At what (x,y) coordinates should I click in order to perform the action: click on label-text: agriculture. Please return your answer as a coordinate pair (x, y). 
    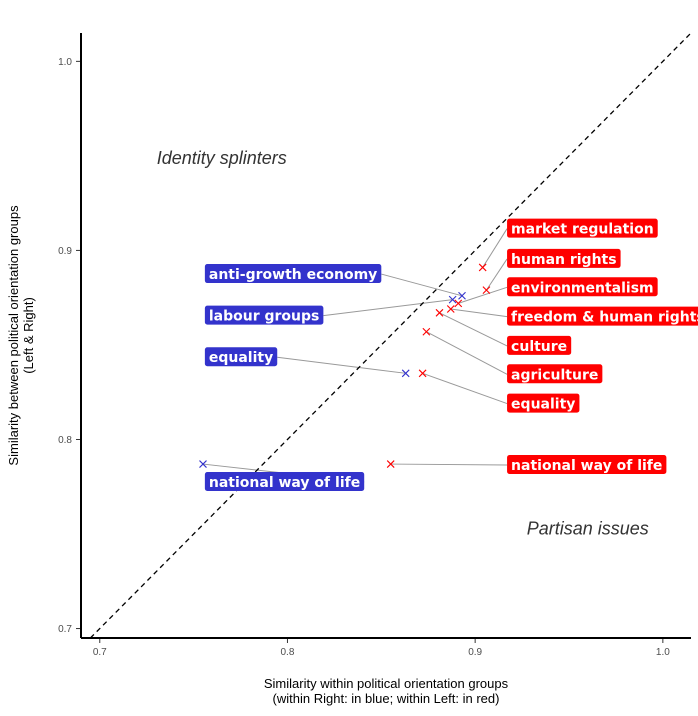
    Looking at the image, I should click on (554, 375).